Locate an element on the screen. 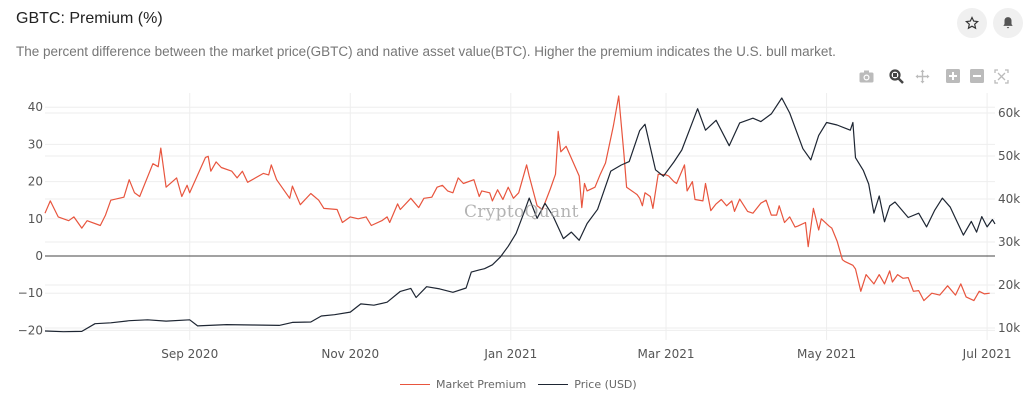 This screenshot has height=410, width=1036. x-tick-label: Mar 2021 is located at coordinates (666, 354).